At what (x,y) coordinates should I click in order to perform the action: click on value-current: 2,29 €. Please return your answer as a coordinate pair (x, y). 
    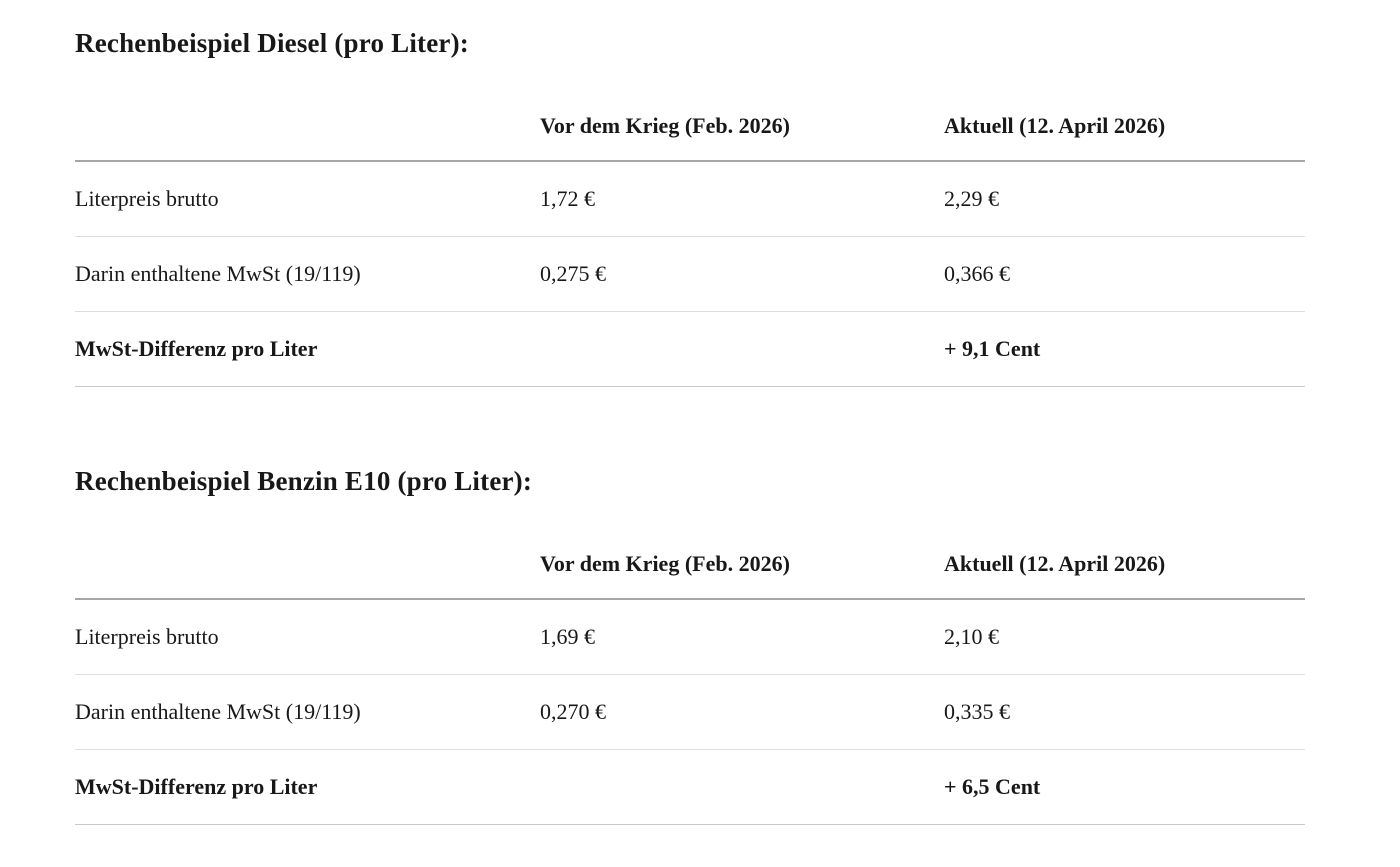
    Looking at the image, I should click on (1124, 199).